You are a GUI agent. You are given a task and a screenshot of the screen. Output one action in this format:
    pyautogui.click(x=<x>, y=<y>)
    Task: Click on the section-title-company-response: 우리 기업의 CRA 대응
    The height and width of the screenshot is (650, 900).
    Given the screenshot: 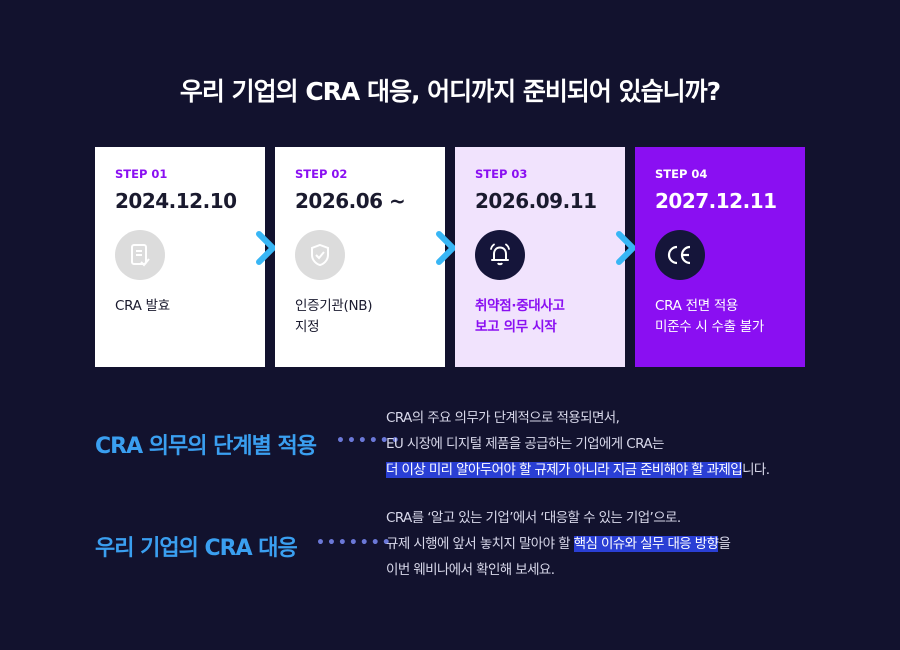 What is the action you would take?
    pyautogui.click(x=196, y=548)
    